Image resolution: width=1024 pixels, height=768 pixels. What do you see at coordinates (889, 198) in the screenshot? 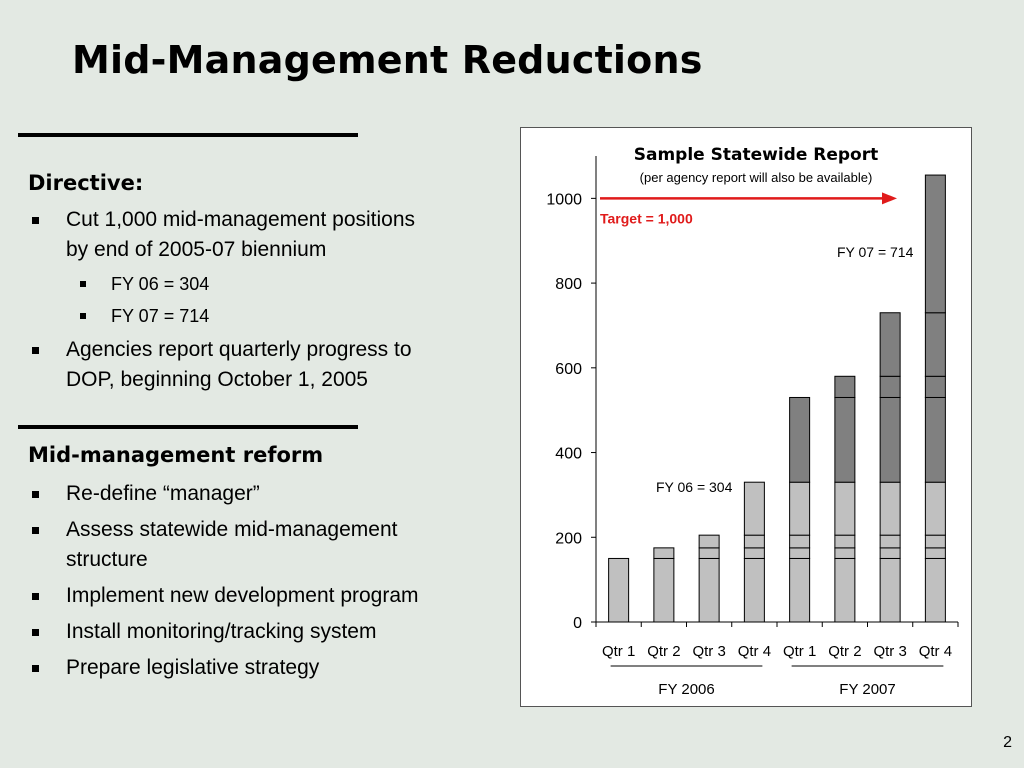
I see `arrow-right-icon` at bounding box center [889, 198].